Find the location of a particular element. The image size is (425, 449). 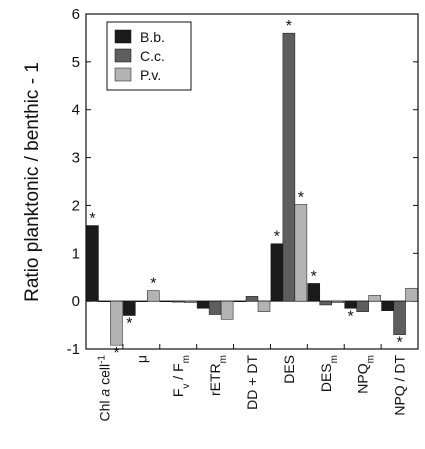

legend-label: P.v. is located at coordinates (150, 75).